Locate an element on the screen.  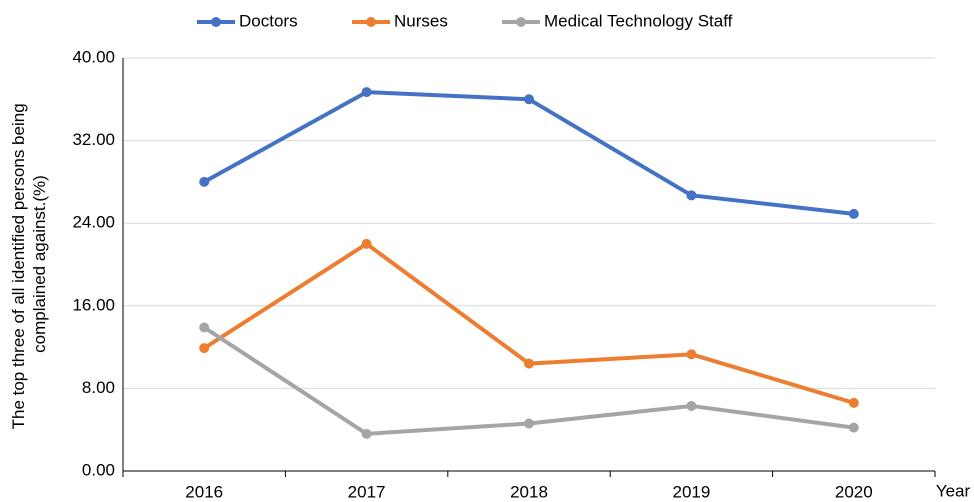
y-axis-label-line: complained against.(%) is located at coordinates (39, 264).